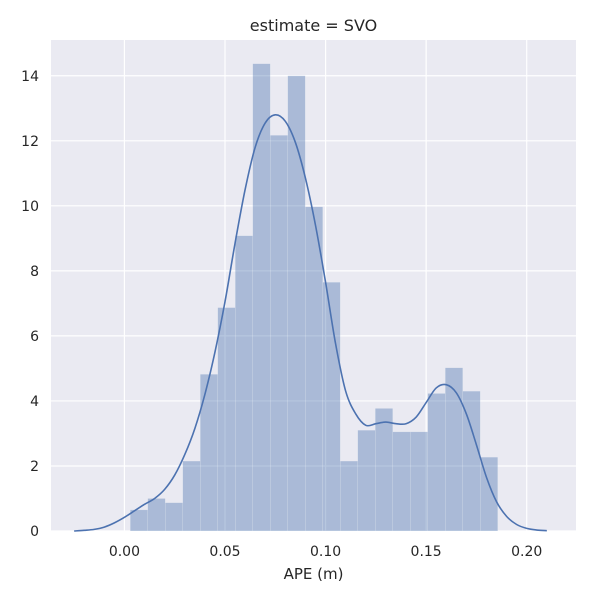 The height and width of the screenshot is (601, 600). I want to click on x-tick-label: 0.15, so click(426, 552).